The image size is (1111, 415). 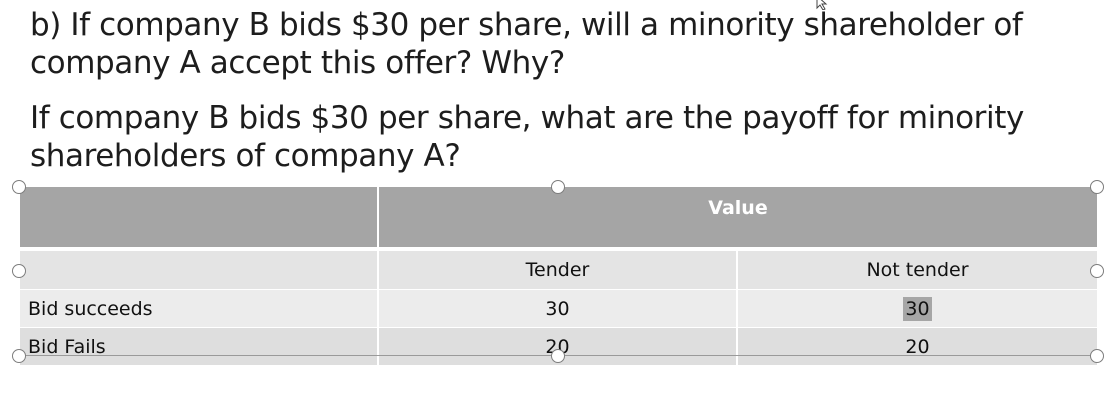 What do you see at coordinates (1097, 356) in the screenshot?
I see `resize-handle-bottom-right` at bounding box center [1097, 356].